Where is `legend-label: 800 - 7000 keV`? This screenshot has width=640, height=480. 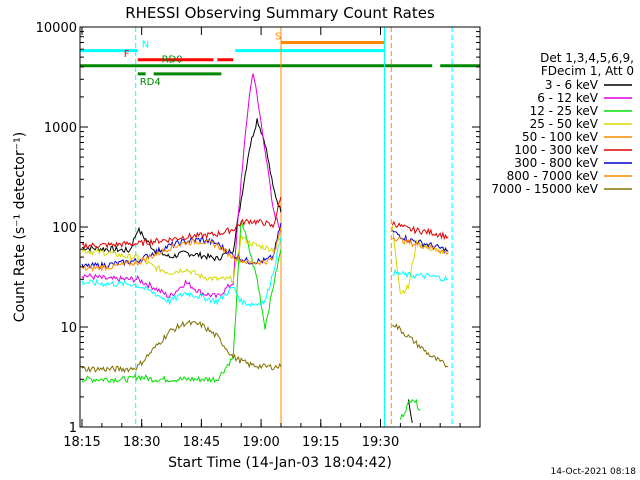
legend-label: 800 - 7000 keV is located at coordinates (553, 176).